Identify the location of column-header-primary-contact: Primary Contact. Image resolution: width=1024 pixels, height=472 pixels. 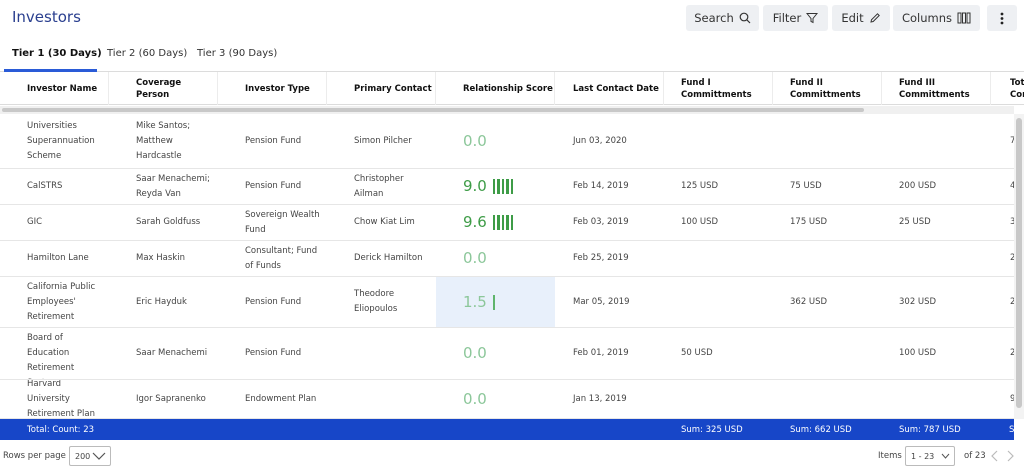
(381, 88).